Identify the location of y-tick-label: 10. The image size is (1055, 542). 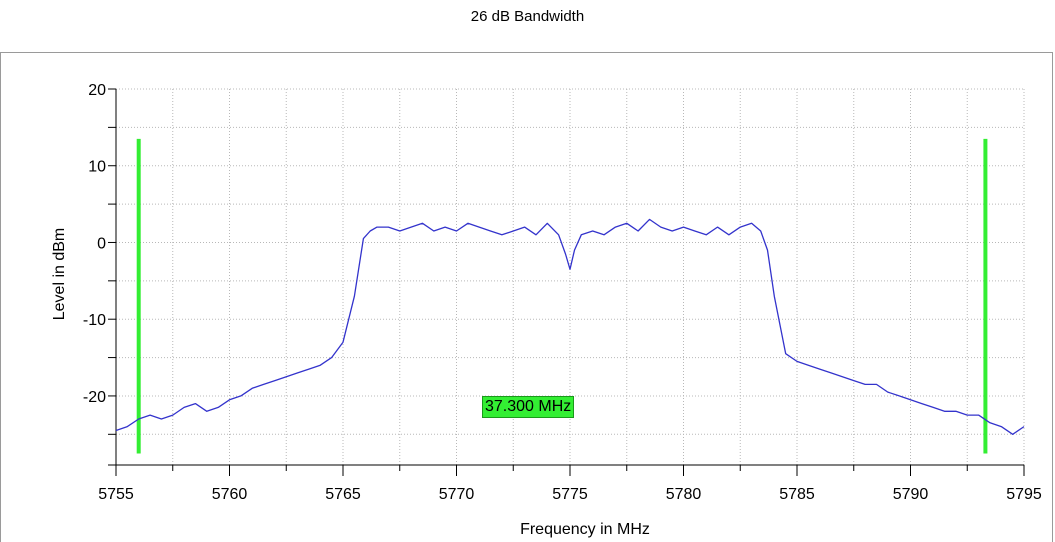
(97, 167).